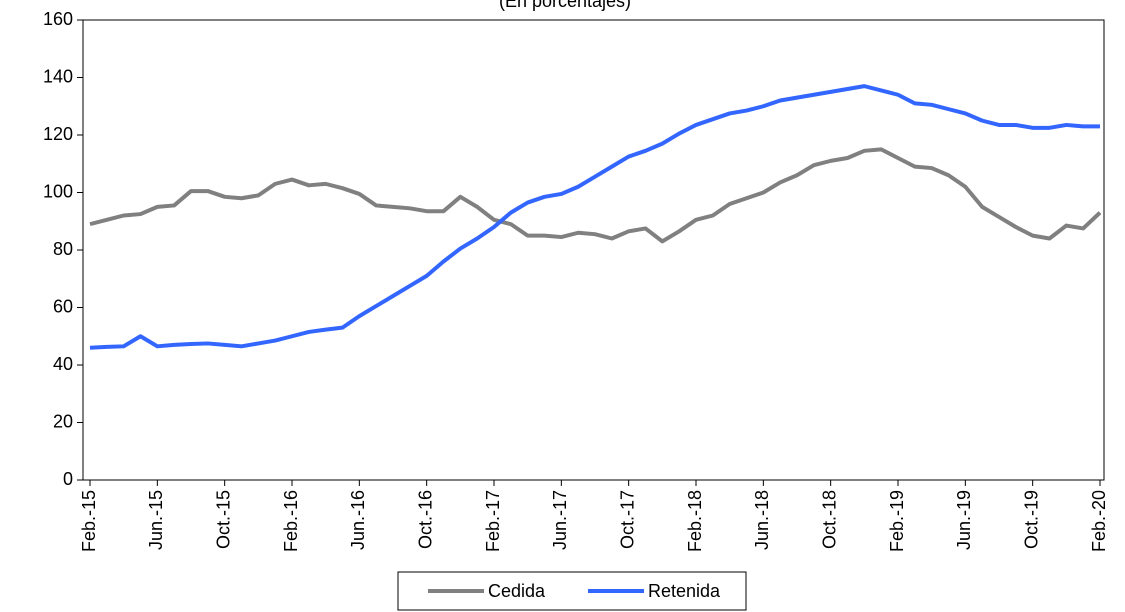  Describe the element at coordinates (58, 191) in the screenshot. I see `y-tick-label: 100` at that location.